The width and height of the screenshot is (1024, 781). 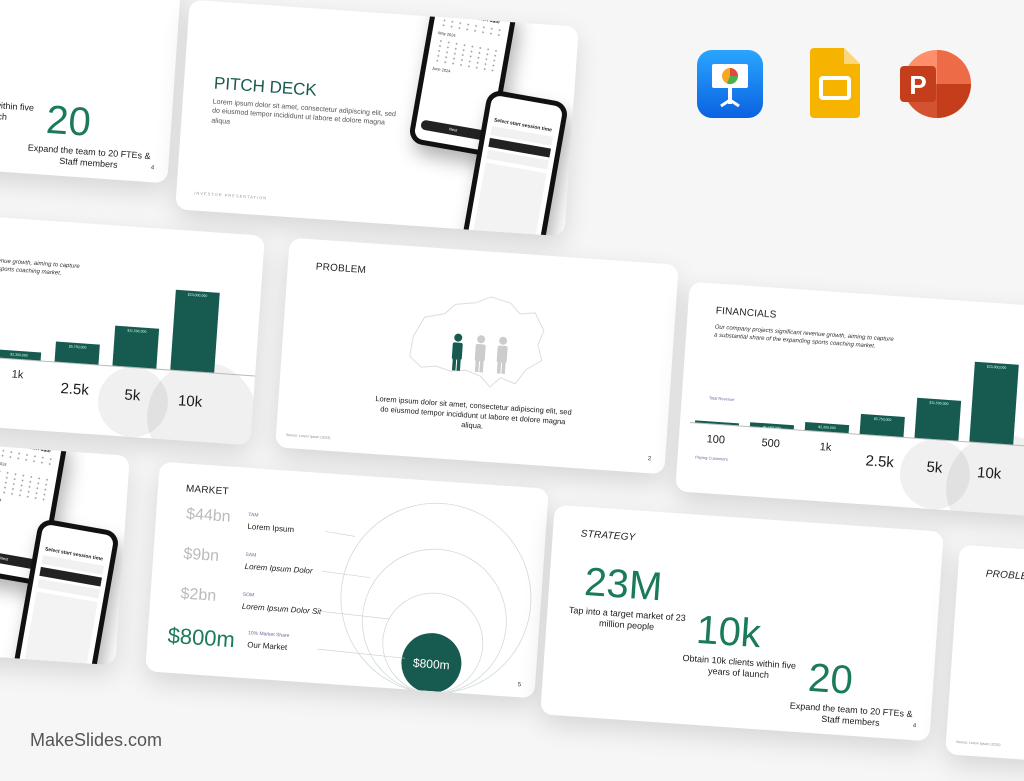 What do you see at coordinates (835, 83) in the screenshot?
I see `google-slides-icon` at bounding box center [835, 83].